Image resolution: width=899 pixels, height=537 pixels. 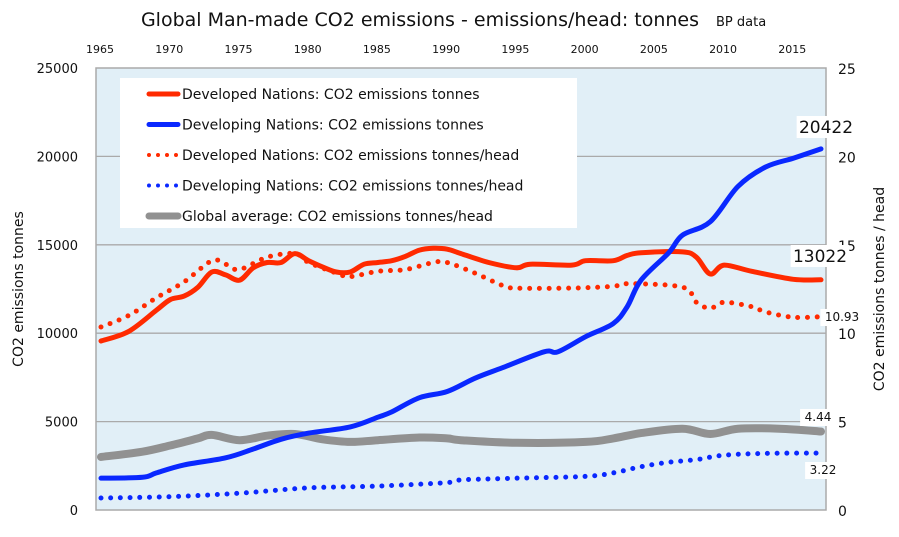 What do you see at coordinates (377, 49) in the screenshot?
I see `x-tick-label: 1985` at bounding box center [377, 49].